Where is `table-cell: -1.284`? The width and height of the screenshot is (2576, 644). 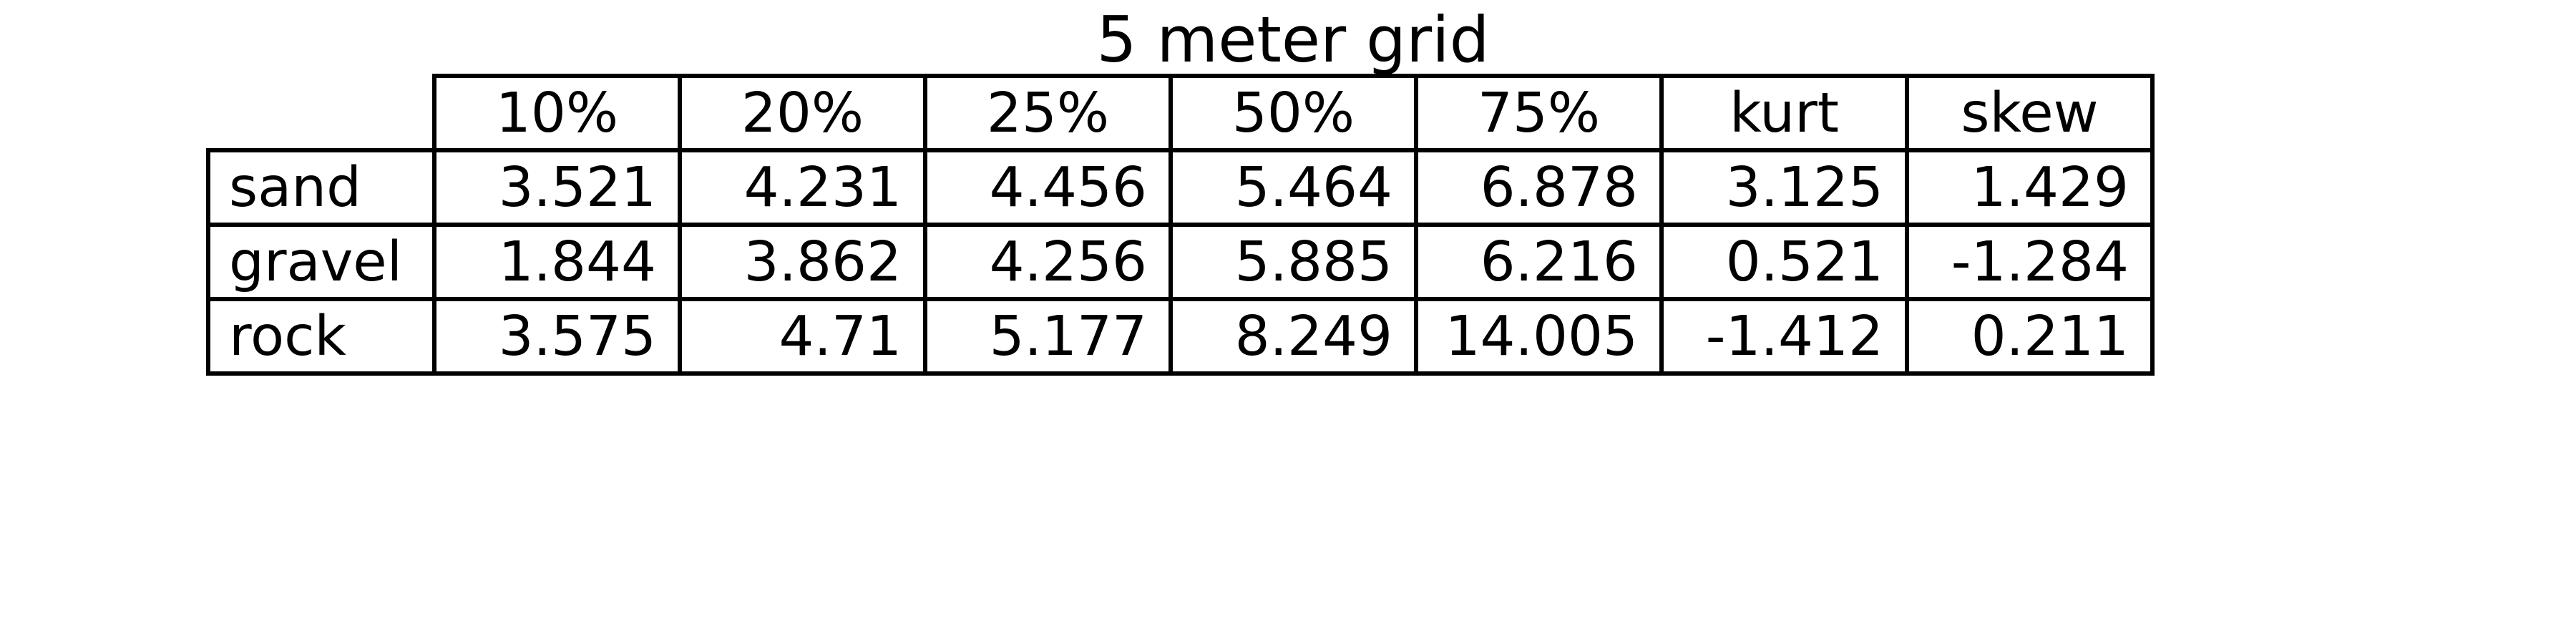
table-cell: -1.284 is located at coordinates (2030, 262).